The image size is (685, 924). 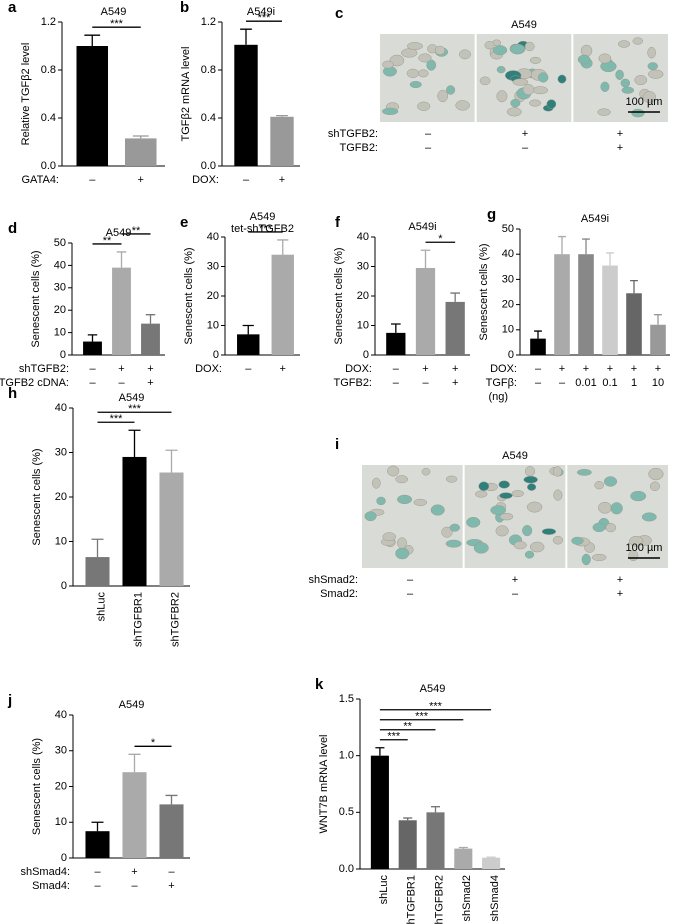 What do you see at coordinates (26, 94) in the screenshot?
I see `y-axis-label: Relative TGFβ2 level` at bounding box center [26, 94].